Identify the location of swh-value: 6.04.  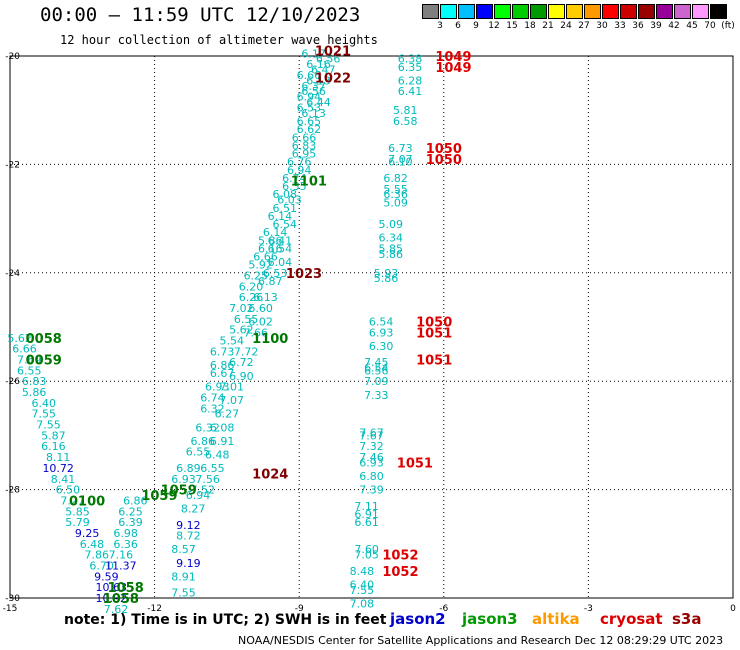
(280, 262).